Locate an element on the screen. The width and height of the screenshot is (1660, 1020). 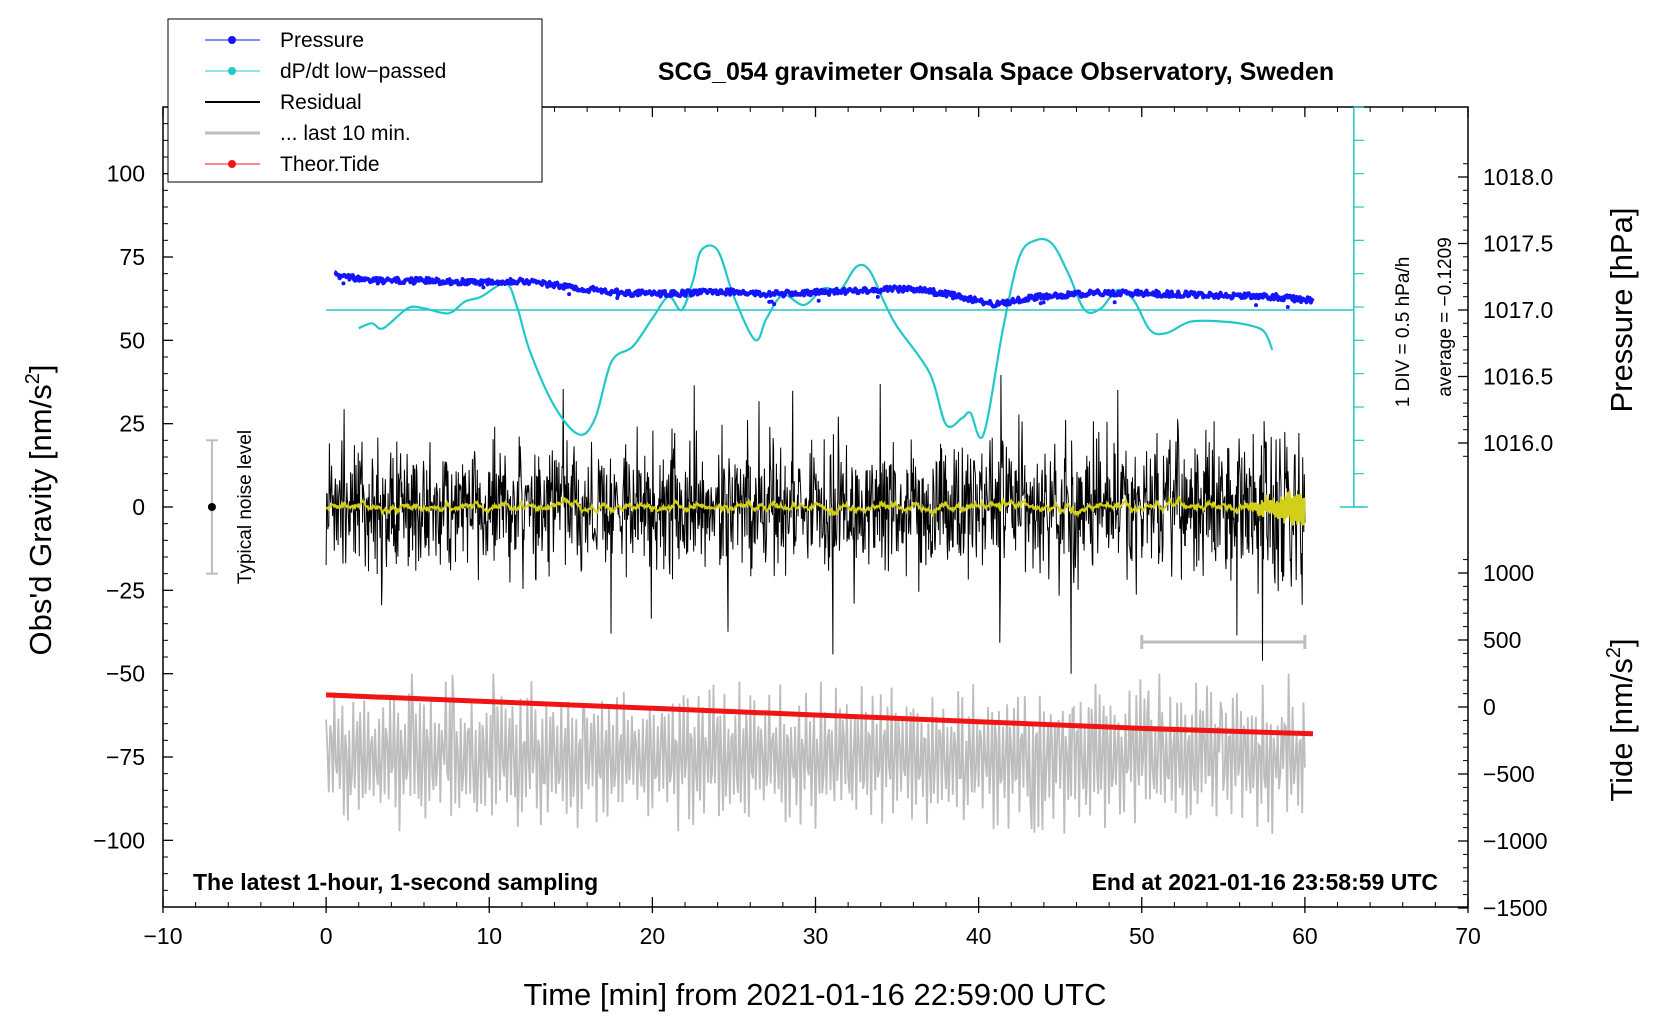
pressure-series is located at coordinates (824, 289).